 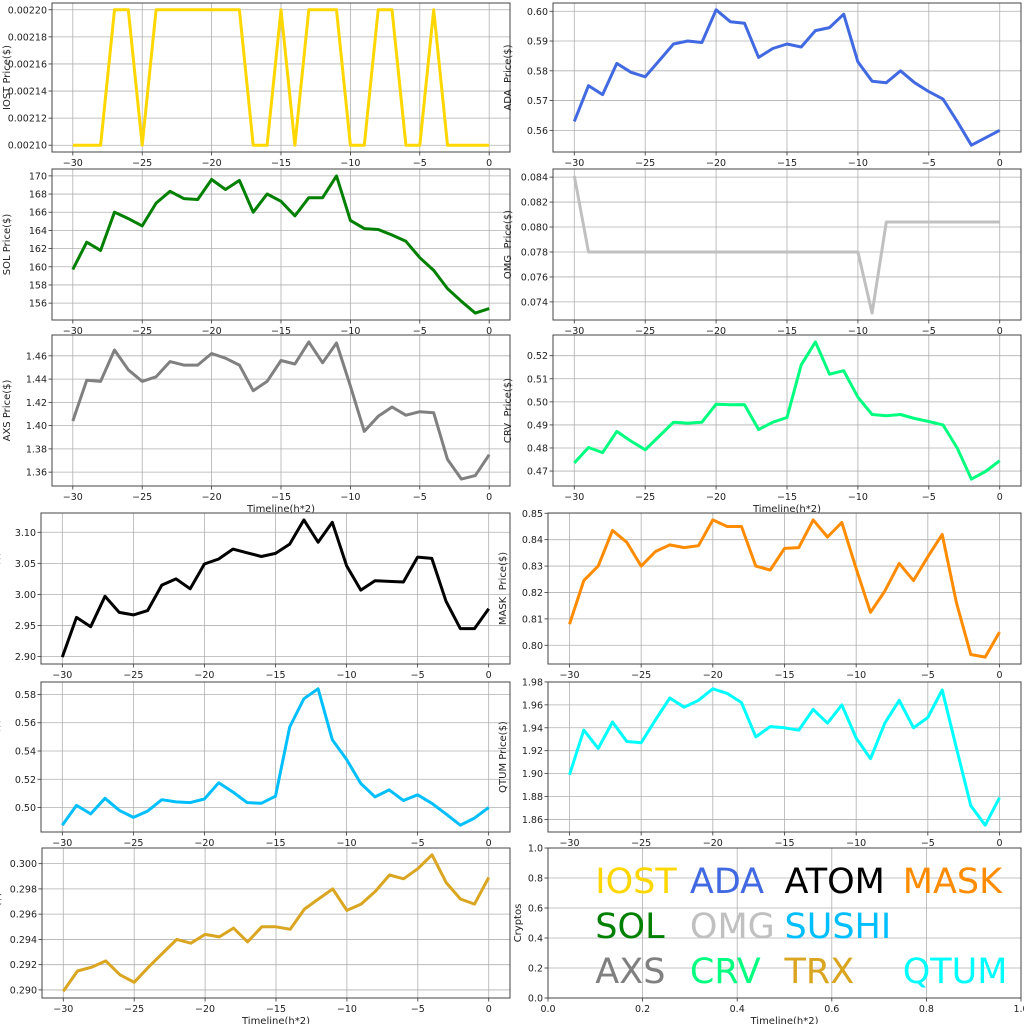 What do you see at coordinates (838, 927) in the screenshot?
I see `legend-label-sushi: SUSHI` at bounding box center [838, 927].